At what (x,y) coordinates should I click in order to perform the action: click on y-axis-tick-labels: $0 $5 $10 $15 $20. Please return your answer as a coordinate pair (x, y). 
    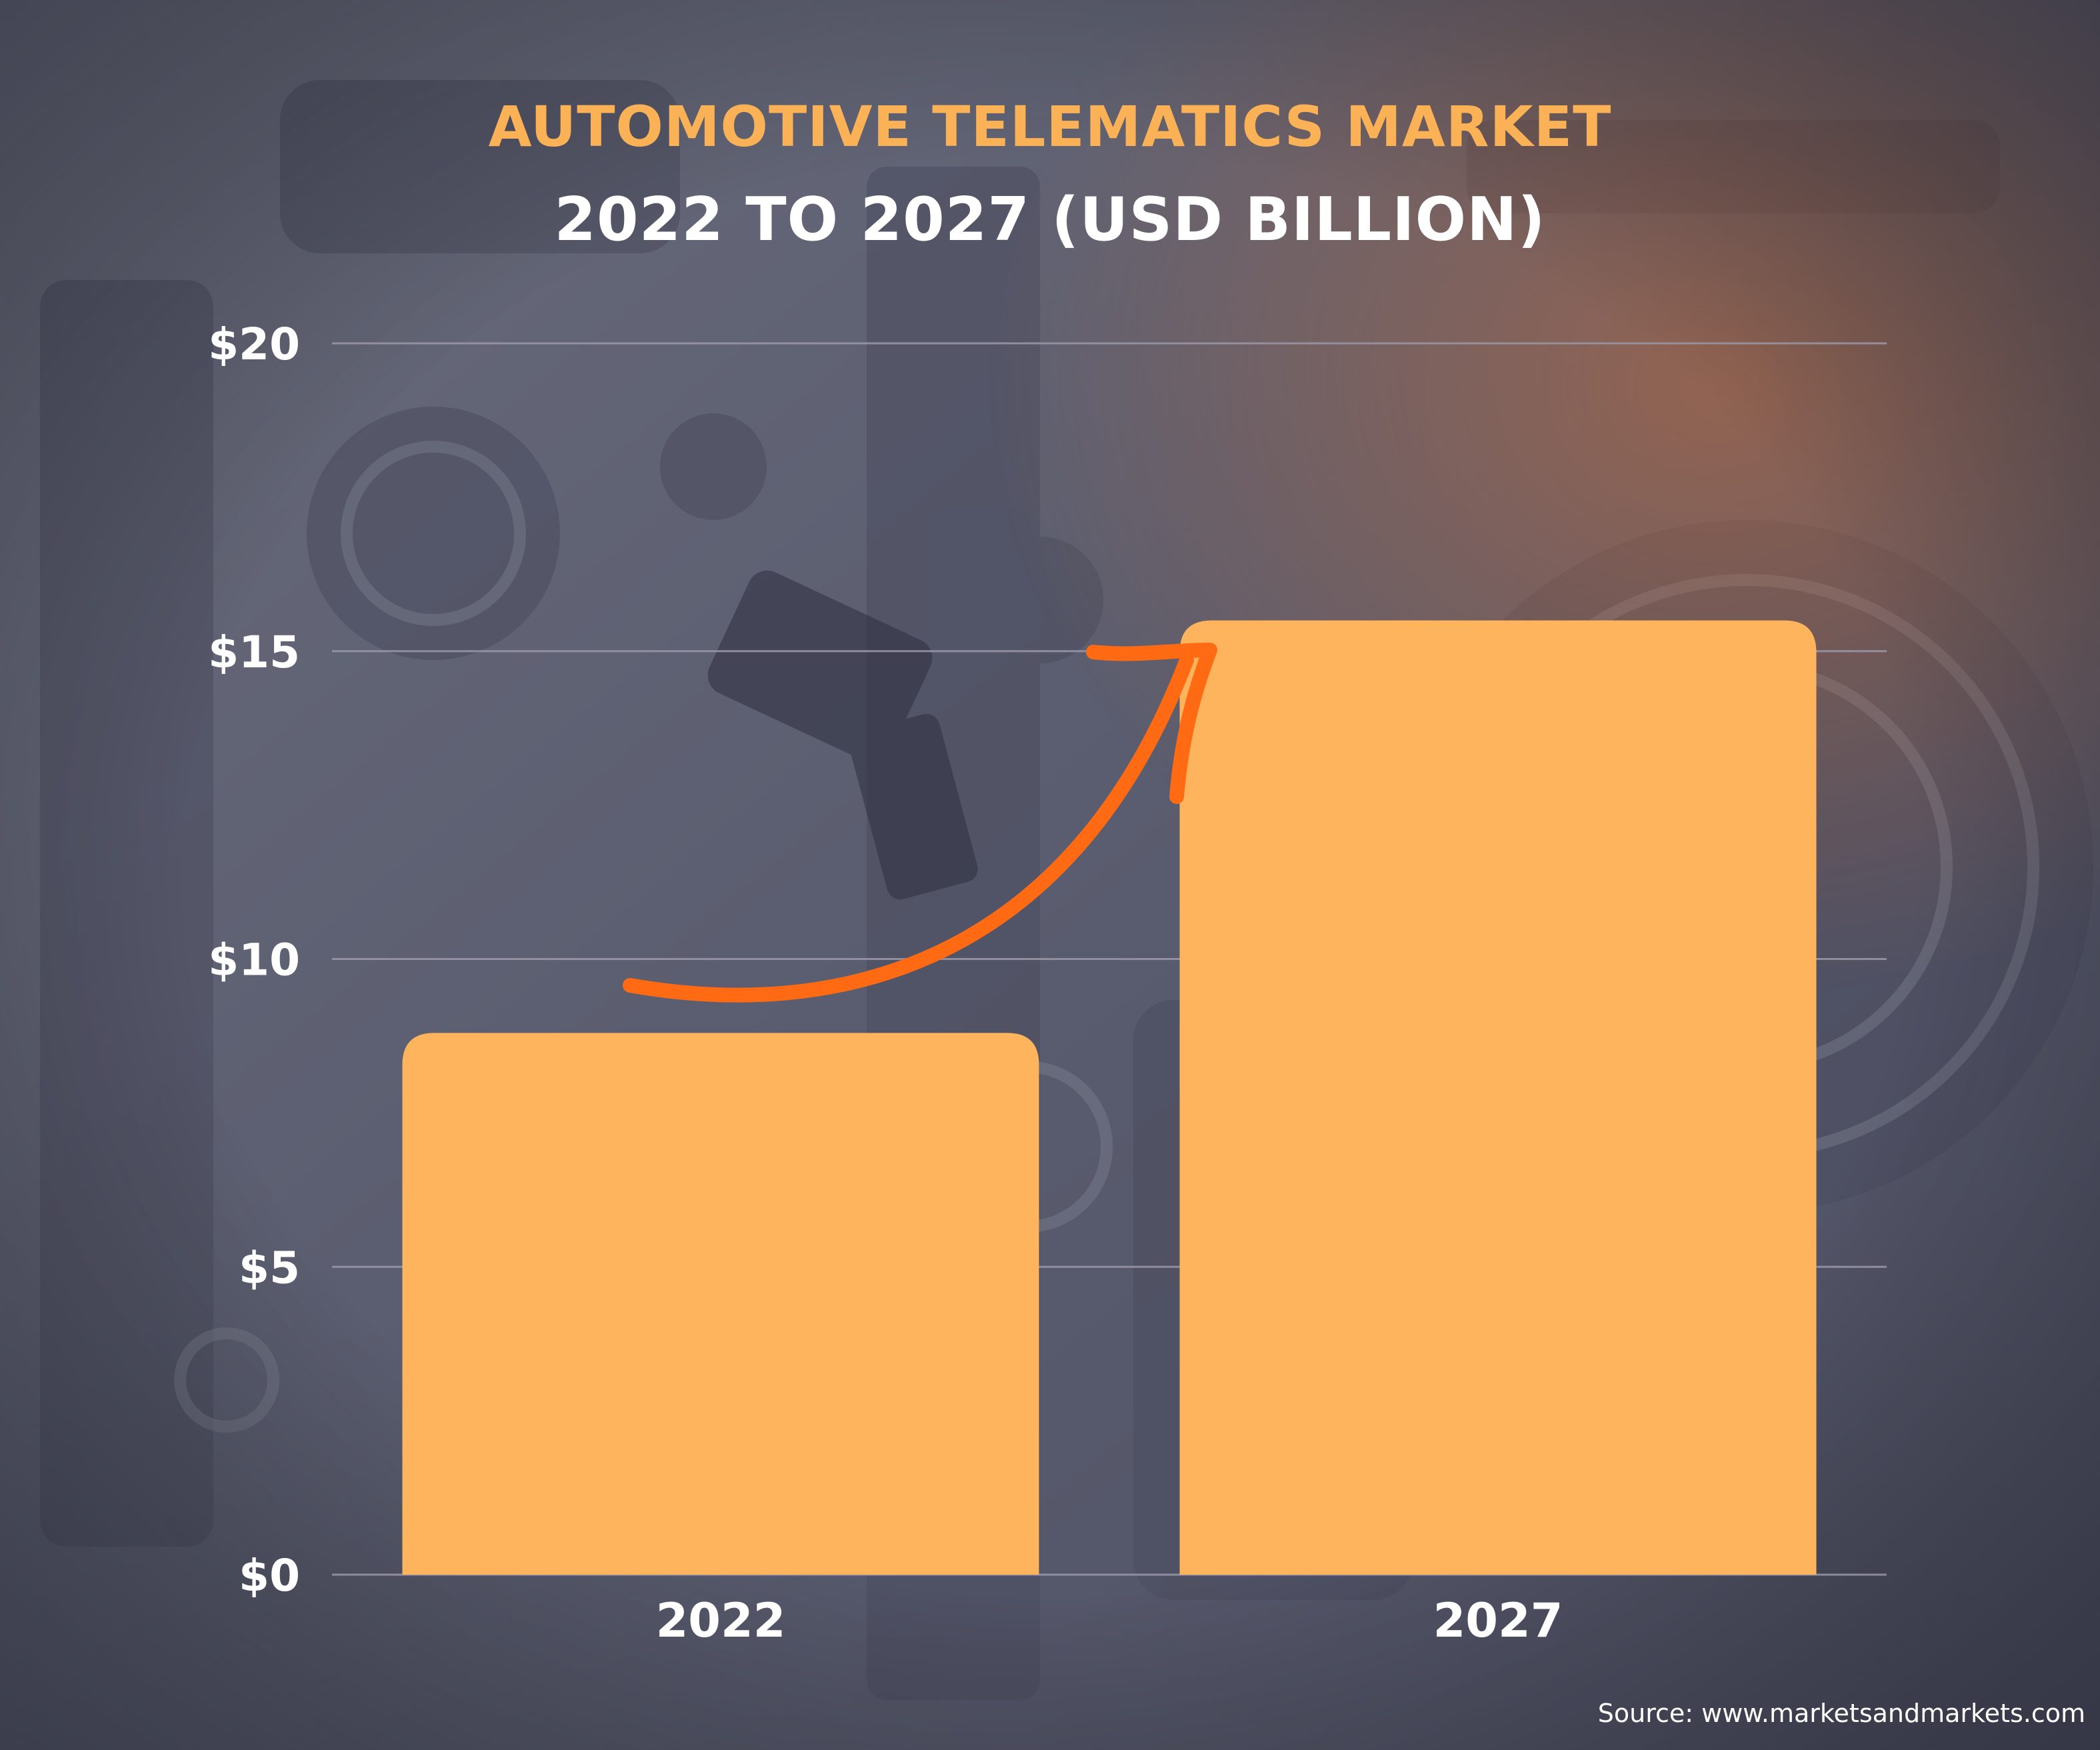
    Looking at the image, I should click on (254, 960).